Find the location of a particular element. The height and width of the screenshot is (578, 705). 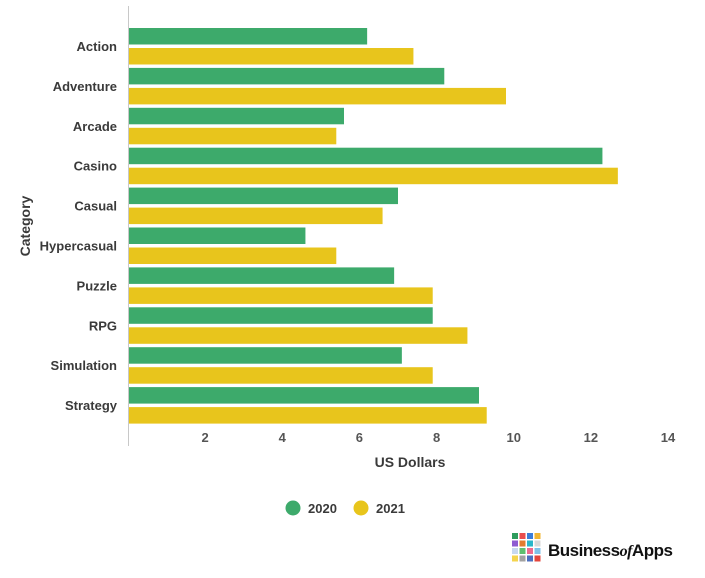

x-tick-label-10: 10 is located at coordinates (513, 437).